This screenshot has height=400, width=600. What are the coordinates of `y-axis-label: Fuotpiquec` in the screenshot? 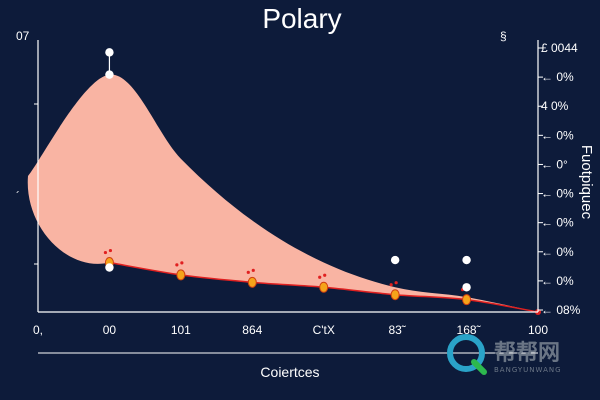 It's located at (586, 182).